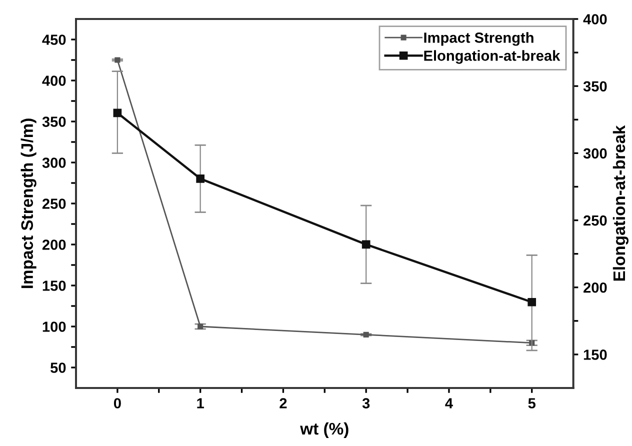 This screenshot has height=446, width=632. Describe the element at coordinates (54, 81) in the screenshot. I see `y-tick-label: 400` at that location.